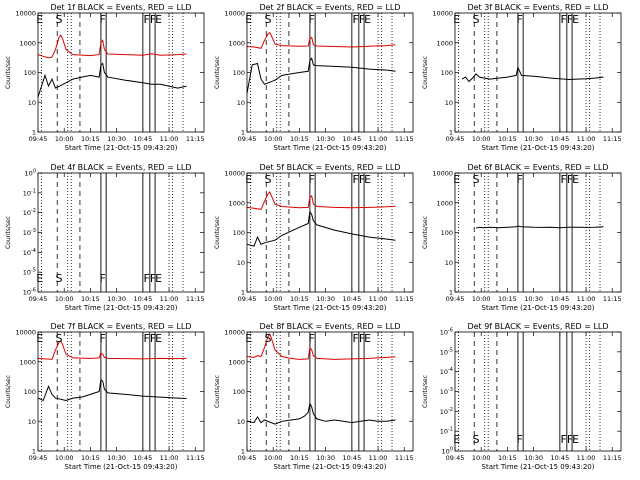 Image resolution: width=640 pixels, height=480 pixels. Describe the element at coordinates (446, 431) in the screenshot. I see `y-tick-label: 10⁻¹` at that location.